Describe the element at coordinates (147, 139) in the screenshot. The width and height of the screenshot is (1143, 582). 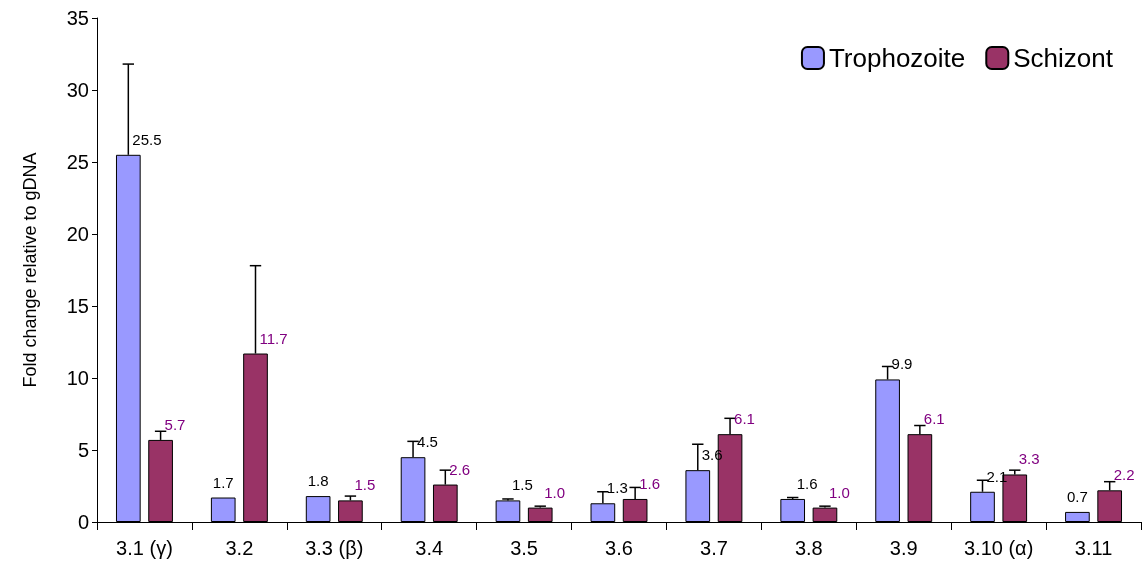
I see `data-label: 25.5` at that location.